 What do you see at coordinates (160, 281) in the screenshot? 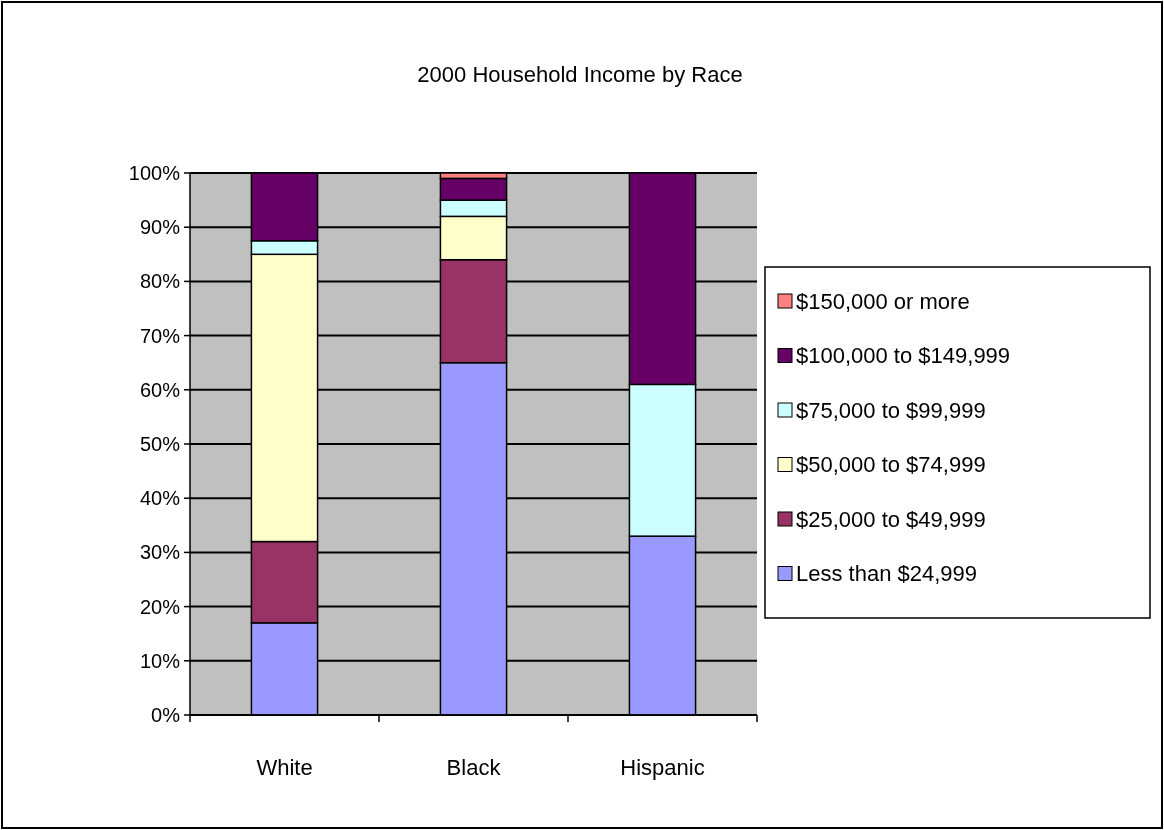
I see `y-tick-label: 80%` at bounding box center [160, 281].